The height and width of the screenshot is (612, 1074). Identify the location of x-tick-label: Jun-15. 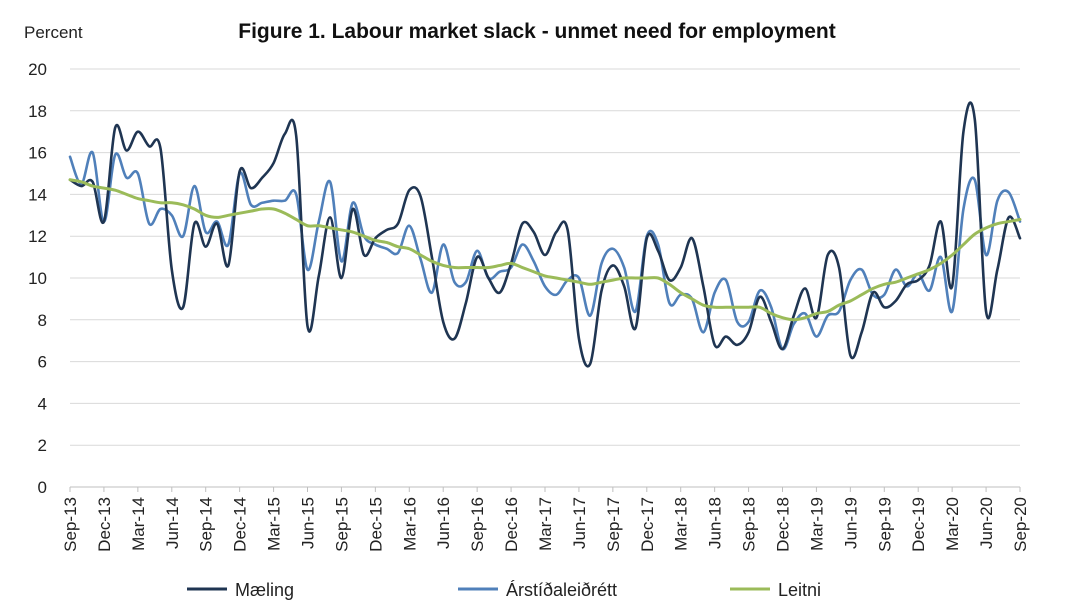
(308, 523).